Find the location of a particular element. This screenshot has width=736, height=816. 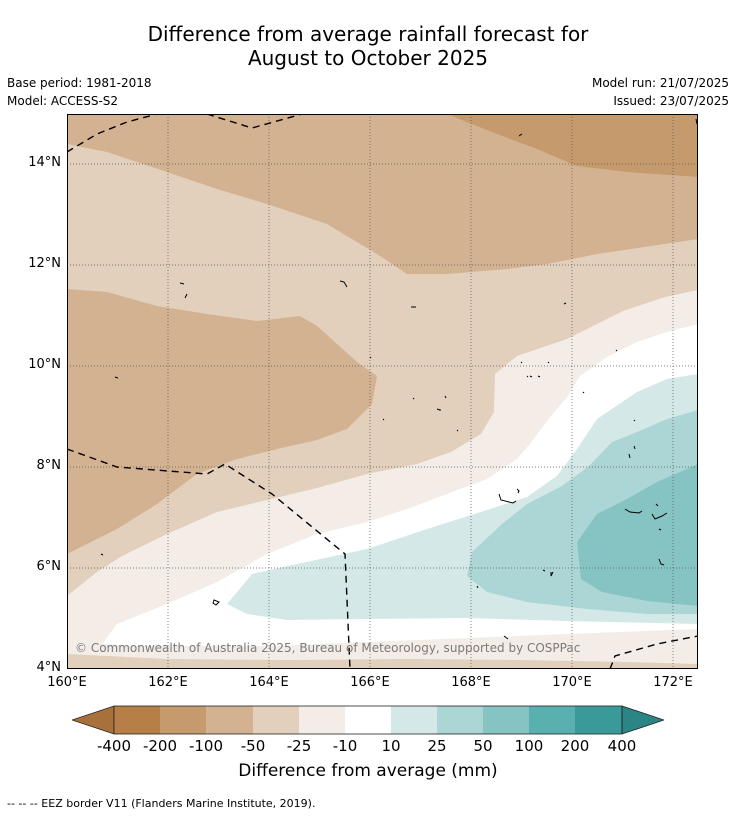

title-line-2: August to October 2025 is located at coordinates (368, 58).